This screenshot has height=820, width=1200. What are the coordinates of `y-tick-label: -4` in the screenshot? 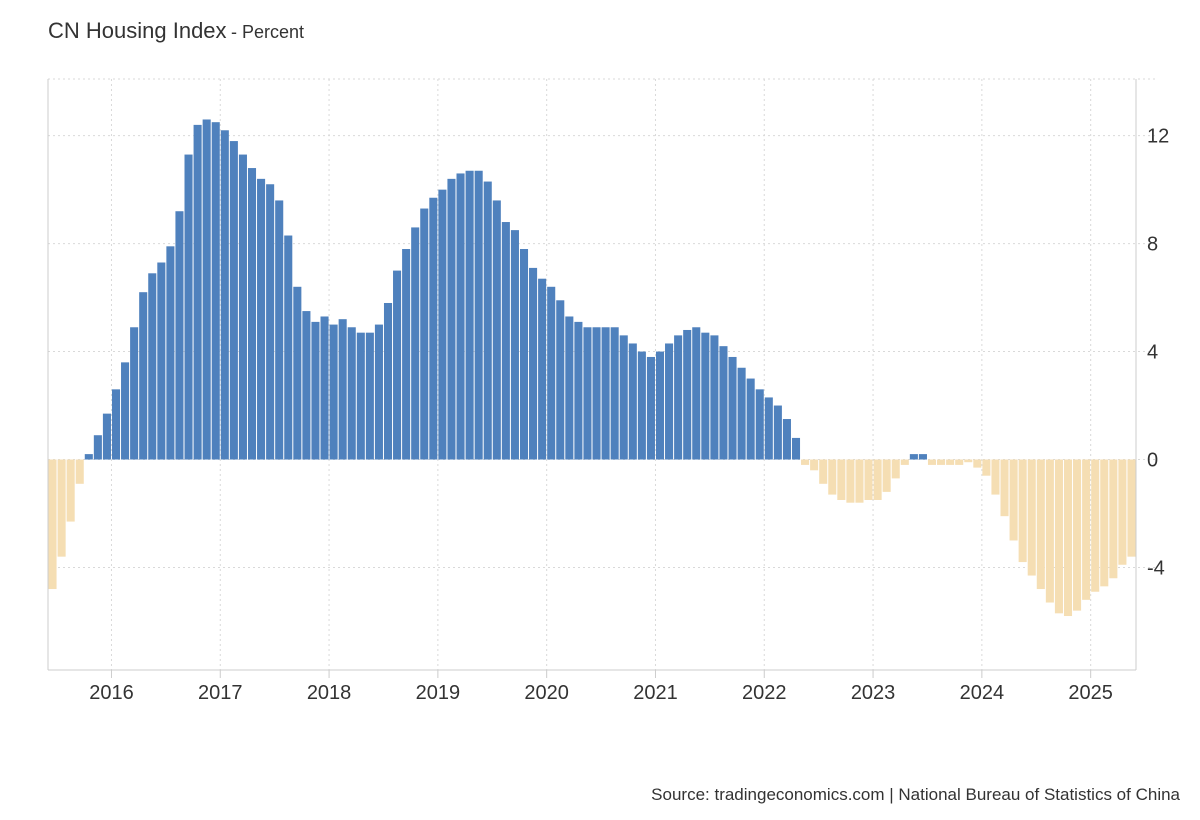 It's located at (1156, 568).